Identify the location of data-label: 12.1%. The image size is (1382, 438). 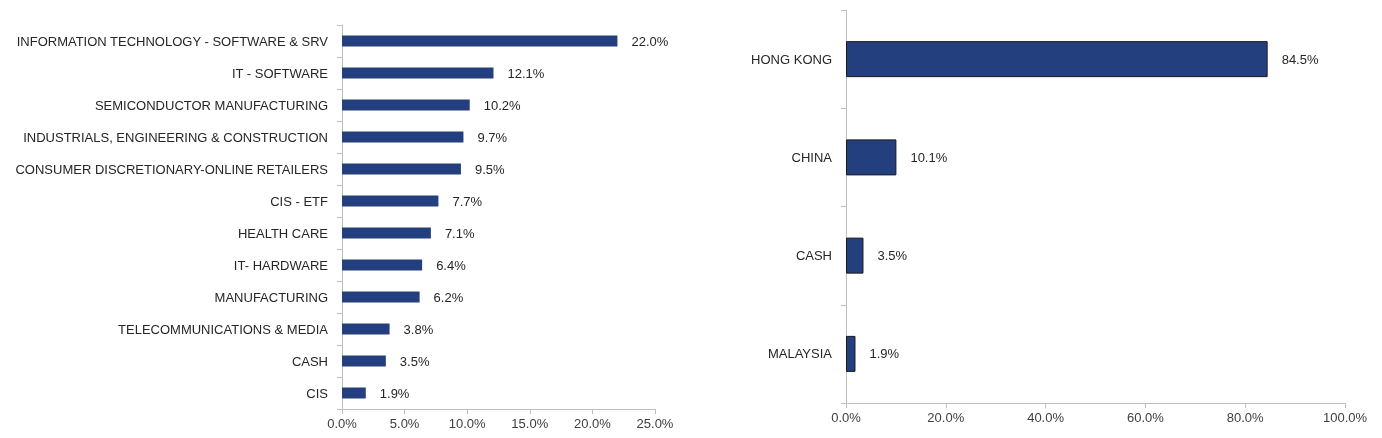
(526, 73).